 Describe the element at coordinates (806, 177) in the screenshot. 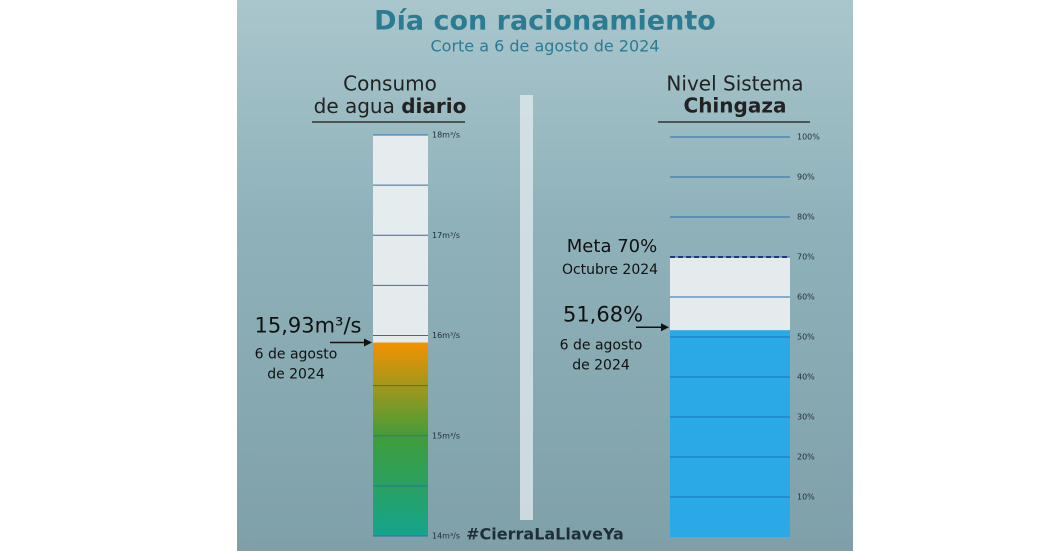

I see `tick-label: 90%` at that location.